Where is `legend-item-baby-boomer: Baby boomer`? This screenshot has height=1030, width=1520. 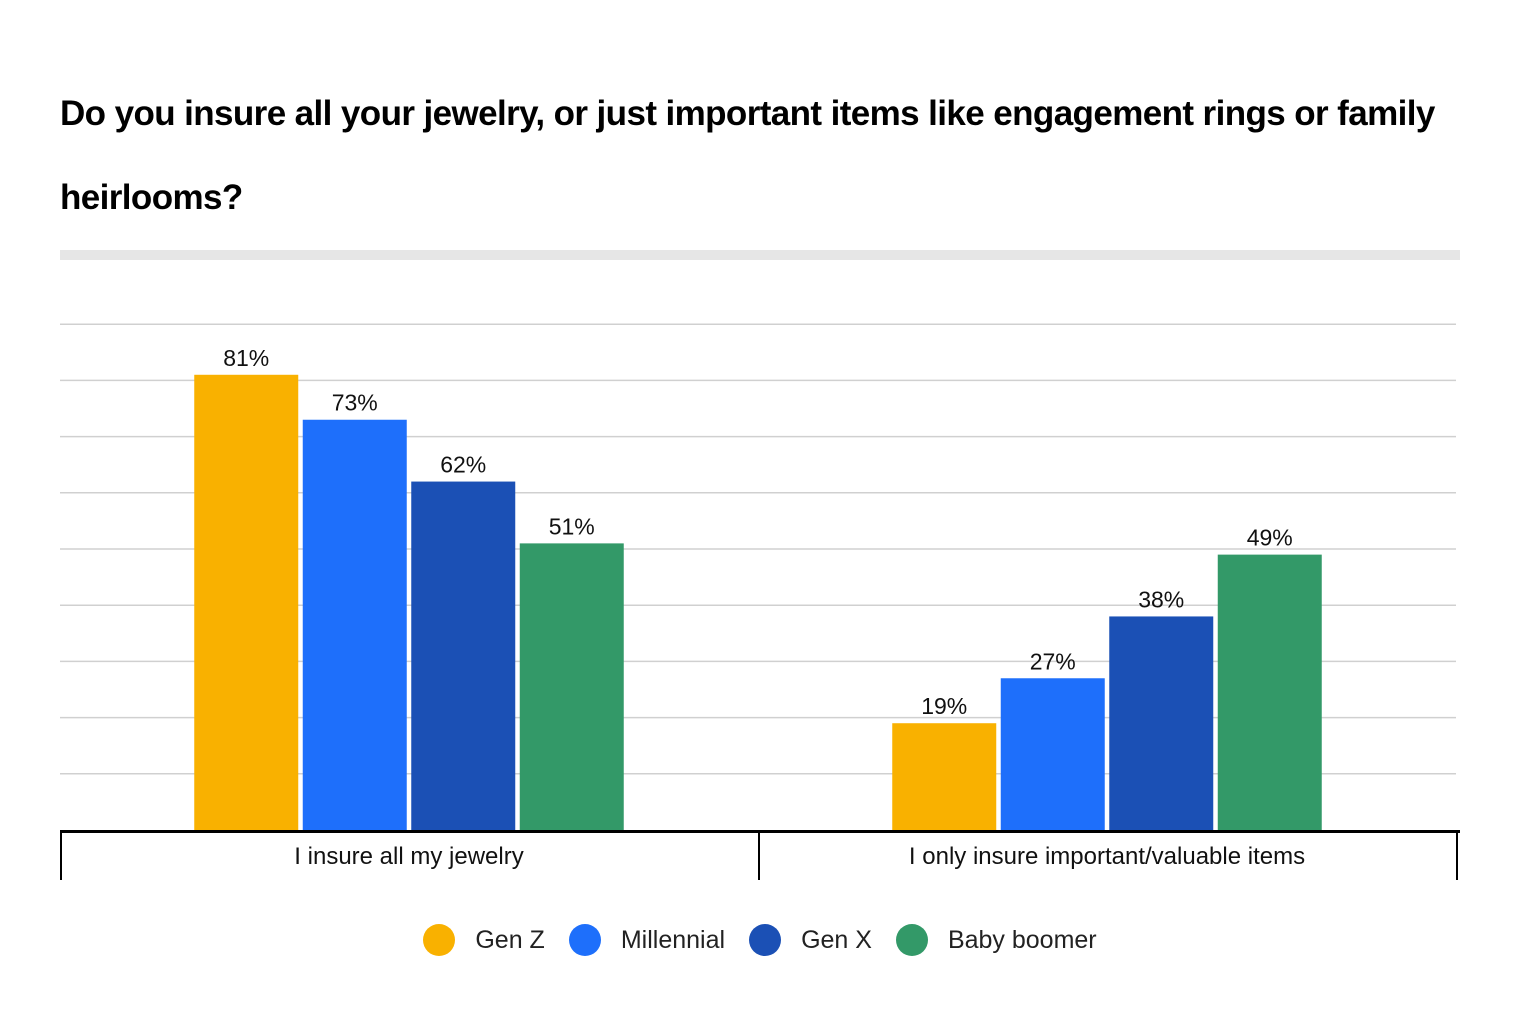 legend-item-baby-boomer: Baby boomer is located at coordinates (996, 940).